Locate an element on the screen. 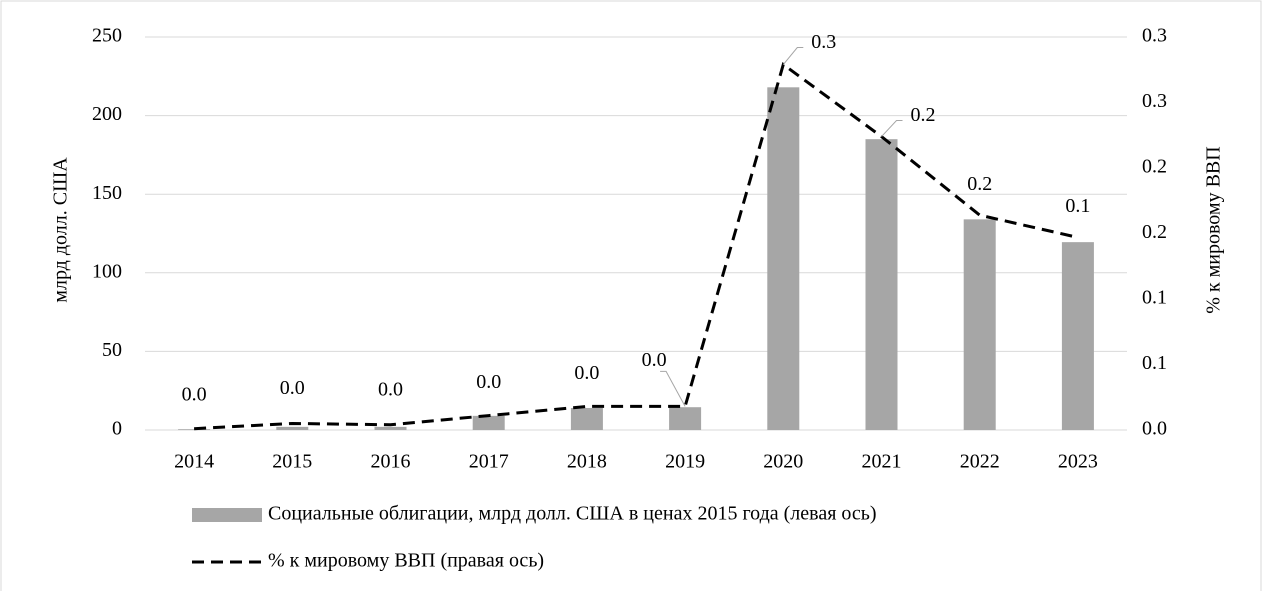 This screenshot has height=591, width=1262. y-tick-label: 200 is located at coordinates (107, 114).